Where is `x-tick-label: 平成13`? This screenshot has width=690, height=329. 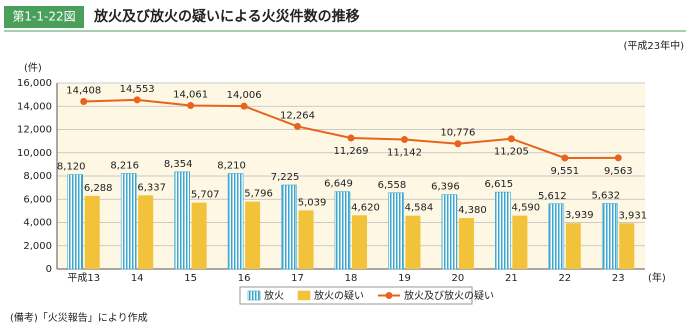
x-tick-label: 平成13 is located at coordinates (83, 278).